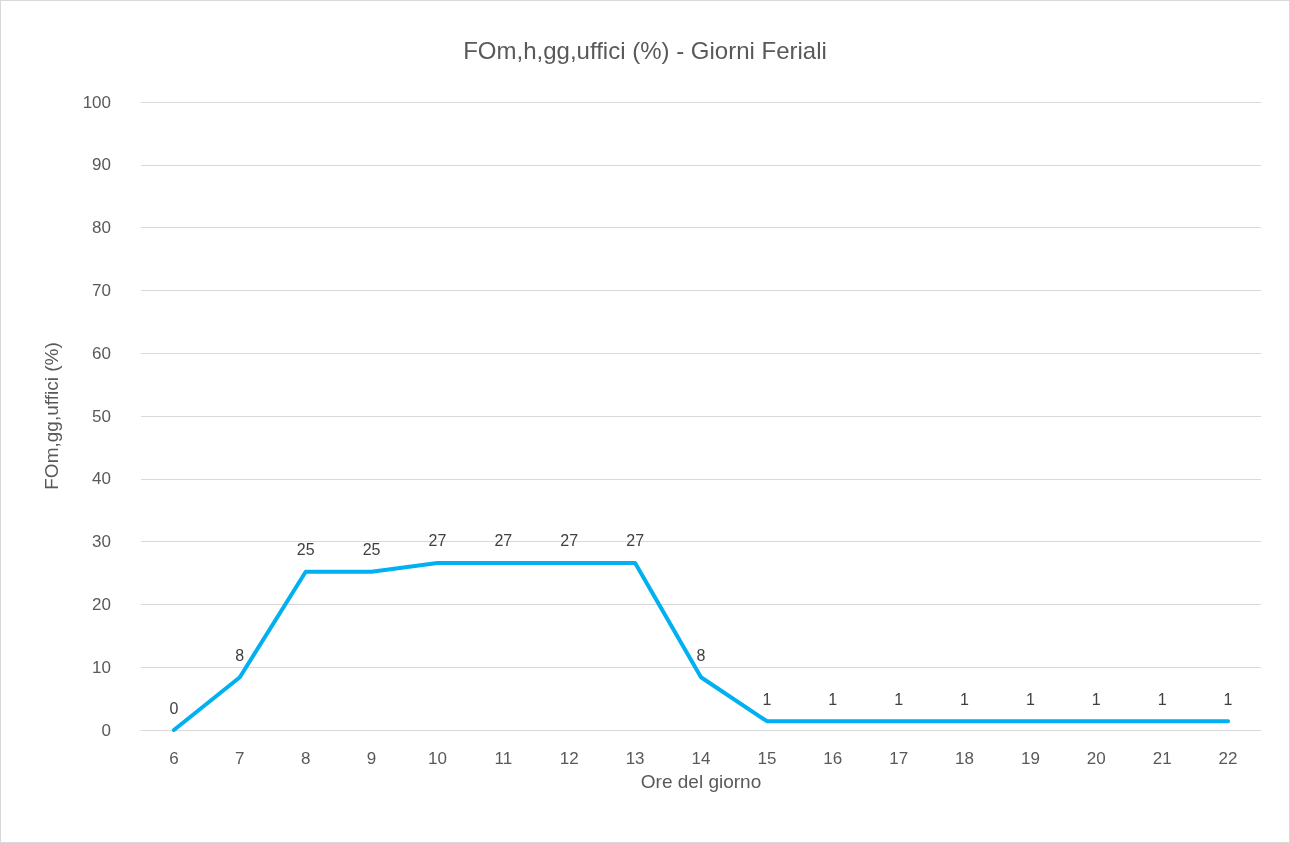 This screenshot has width=1290, height=843. I want to click on y-tick-label: 0, so click(106, 730).